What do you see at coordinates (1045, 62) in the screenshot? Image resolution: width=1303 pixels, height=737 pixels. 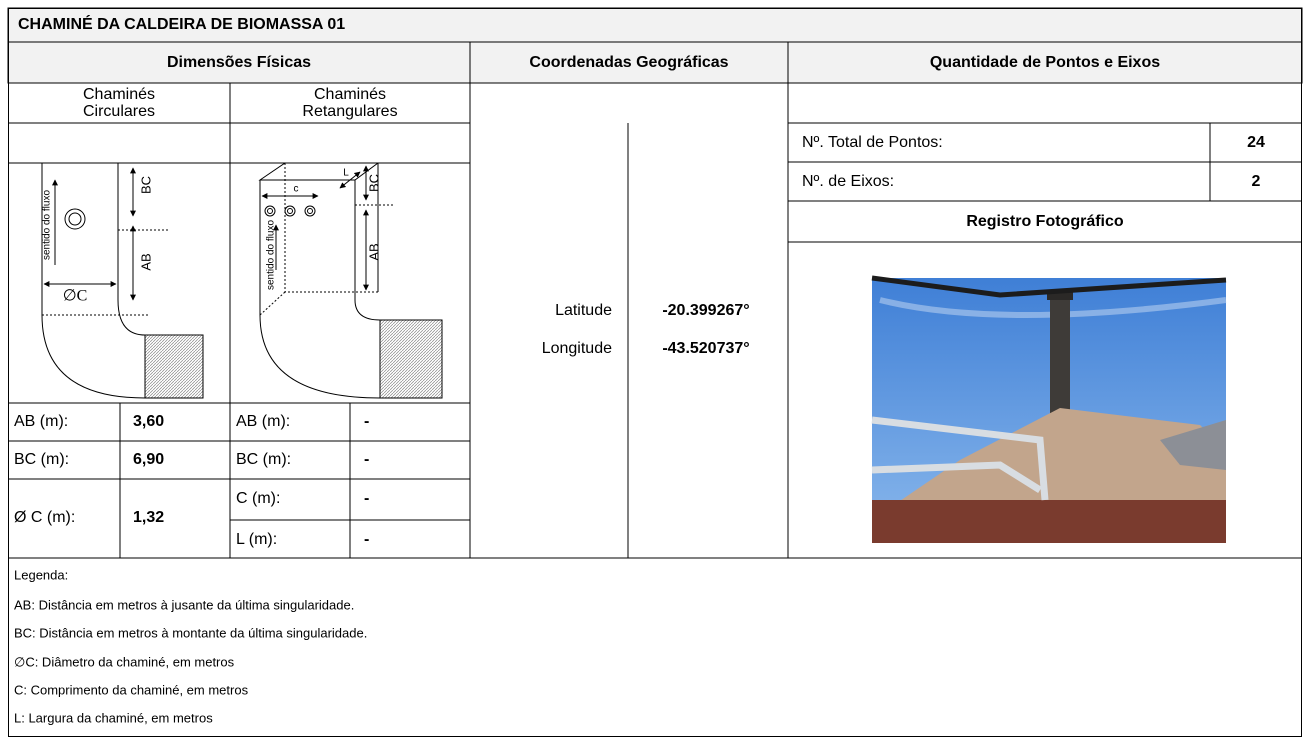 I see `section-heading: Quantidade de Pontos e Eixos` at bounding box center [1045, 62].